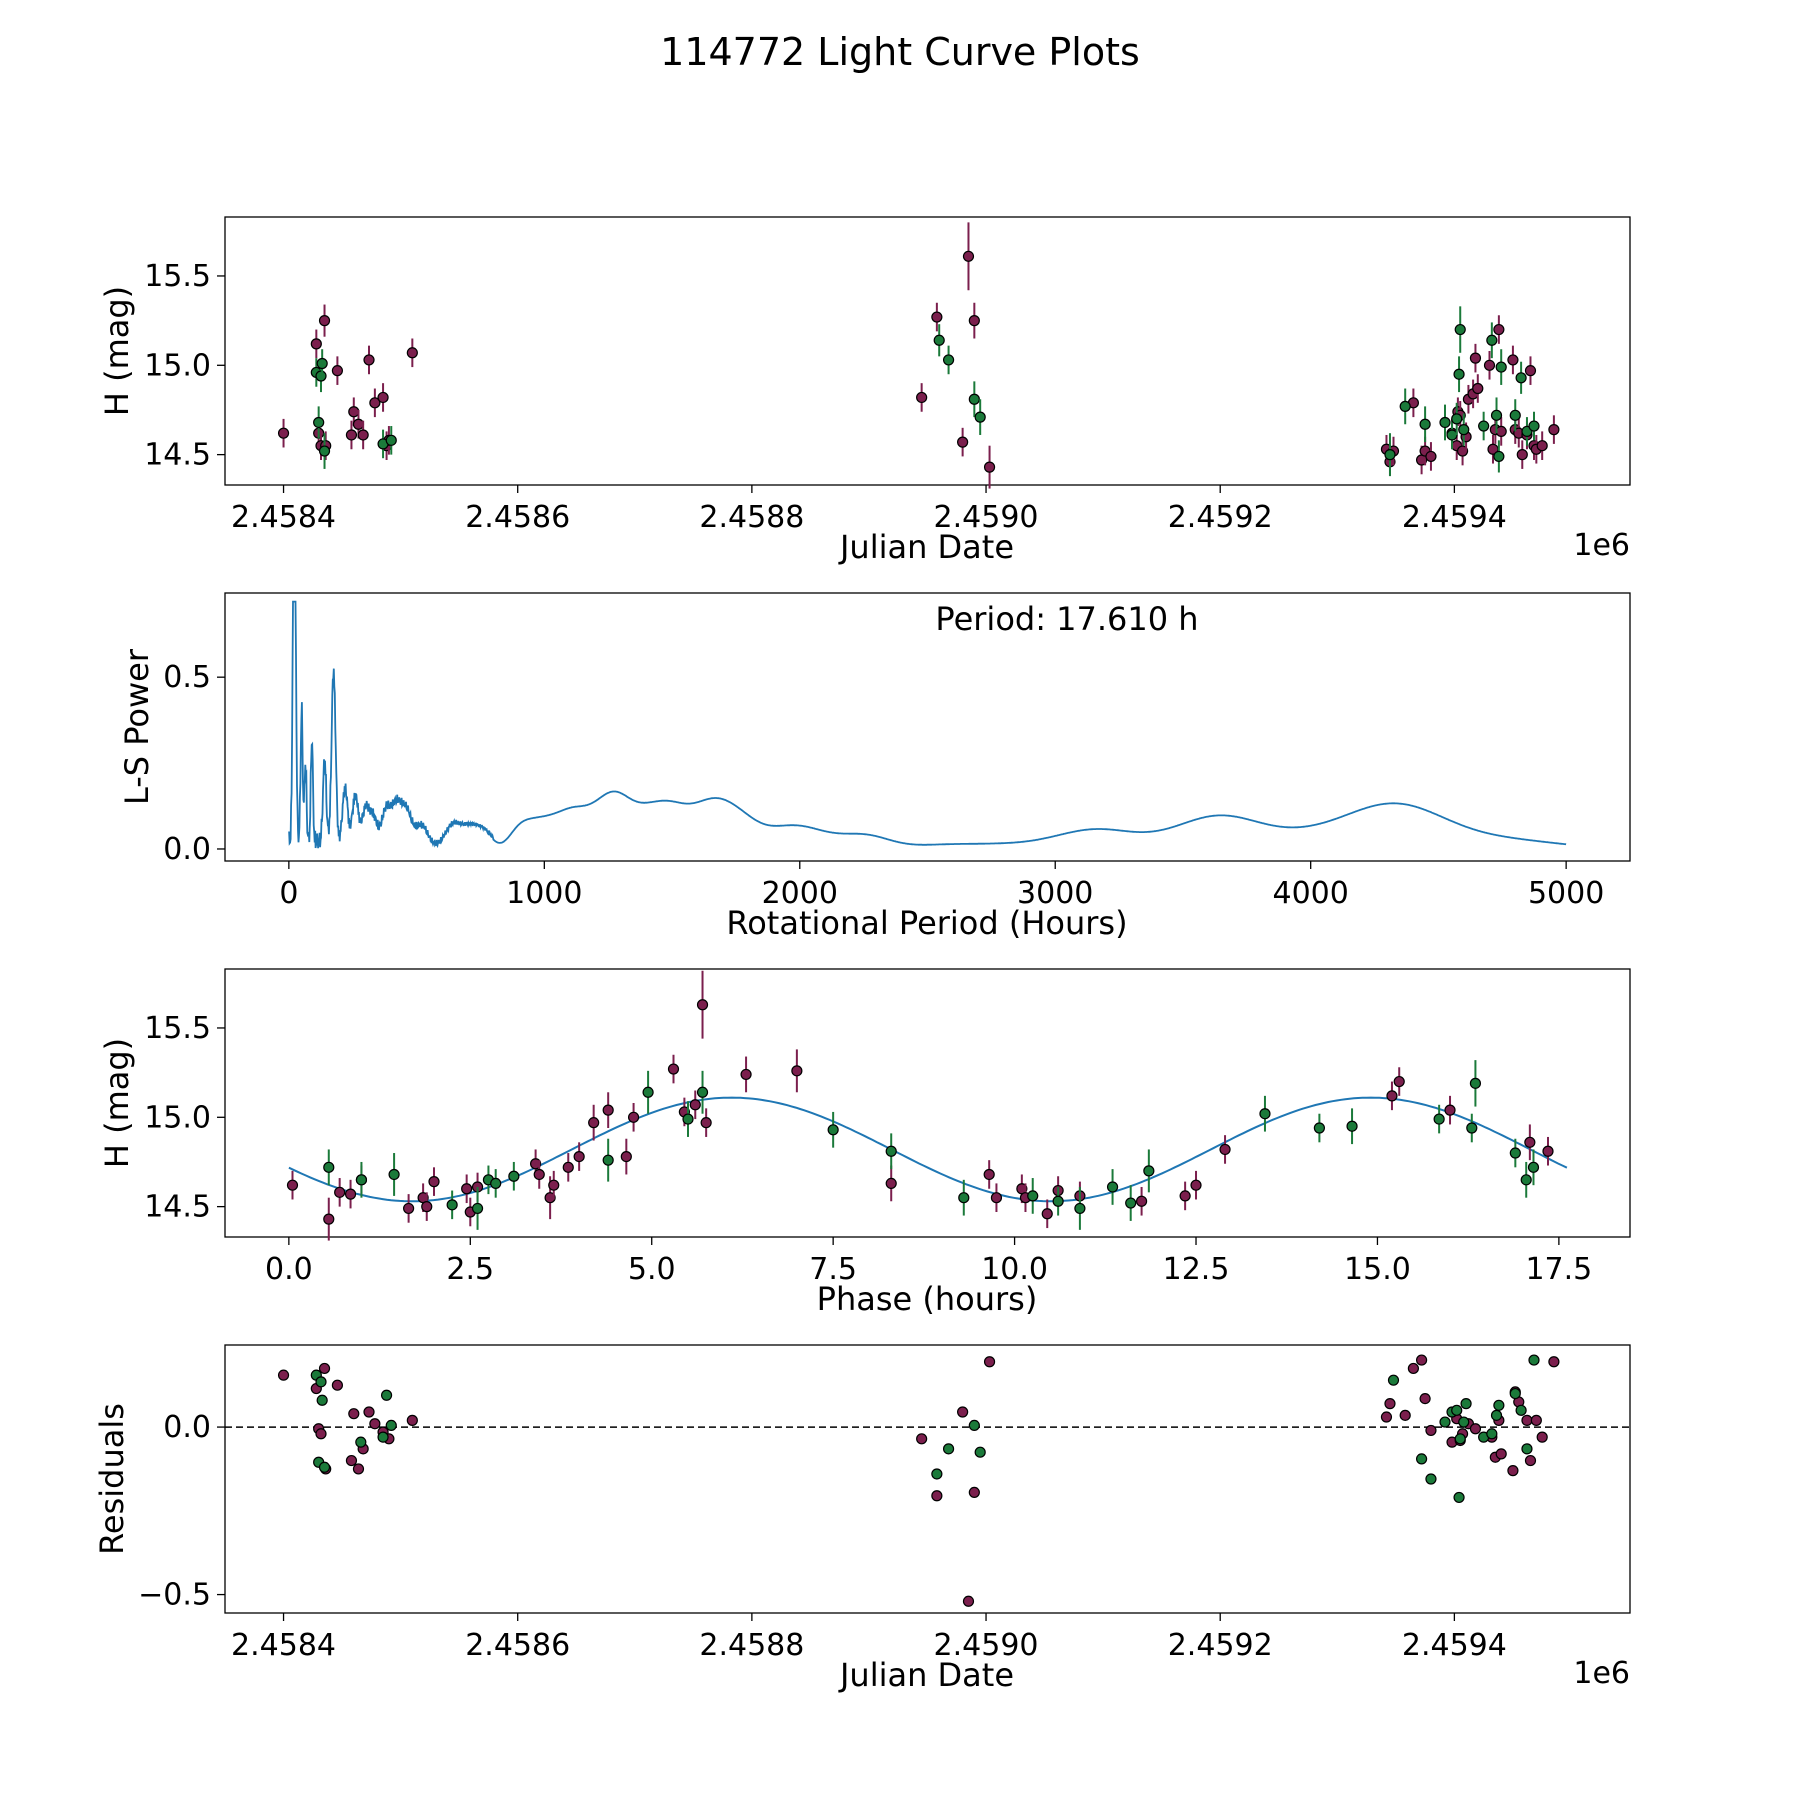 This screenshot has height=1800, width=1800. What do you see at coordinates (112, 1479) in the screenshot?
I see `residuals-ylabel: Residuals` at bounding box center [112, 1479].